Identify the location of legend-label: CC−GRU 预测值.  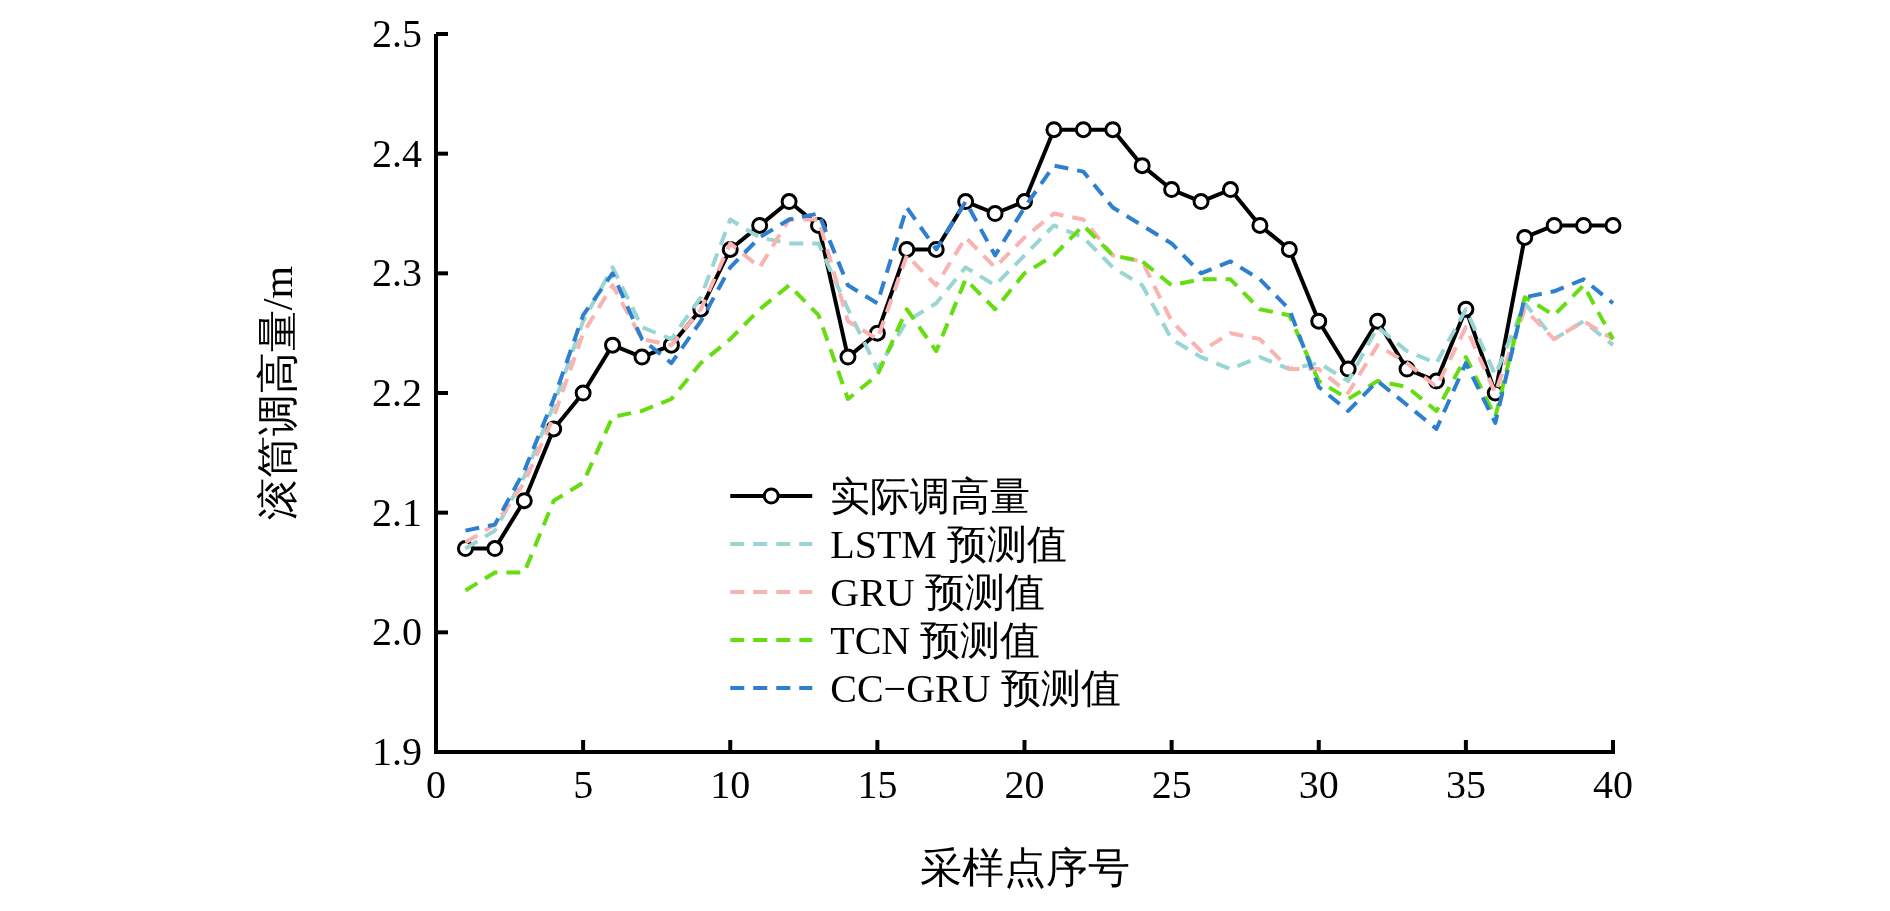
(975, 688).